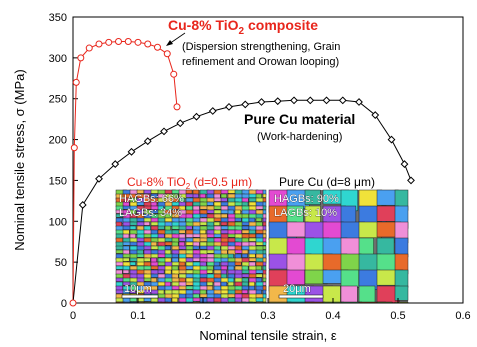  What do you see at coordinates (191, 246) in the screenshot?
I see `composite-micrograph` at bounding box center [191, 246].